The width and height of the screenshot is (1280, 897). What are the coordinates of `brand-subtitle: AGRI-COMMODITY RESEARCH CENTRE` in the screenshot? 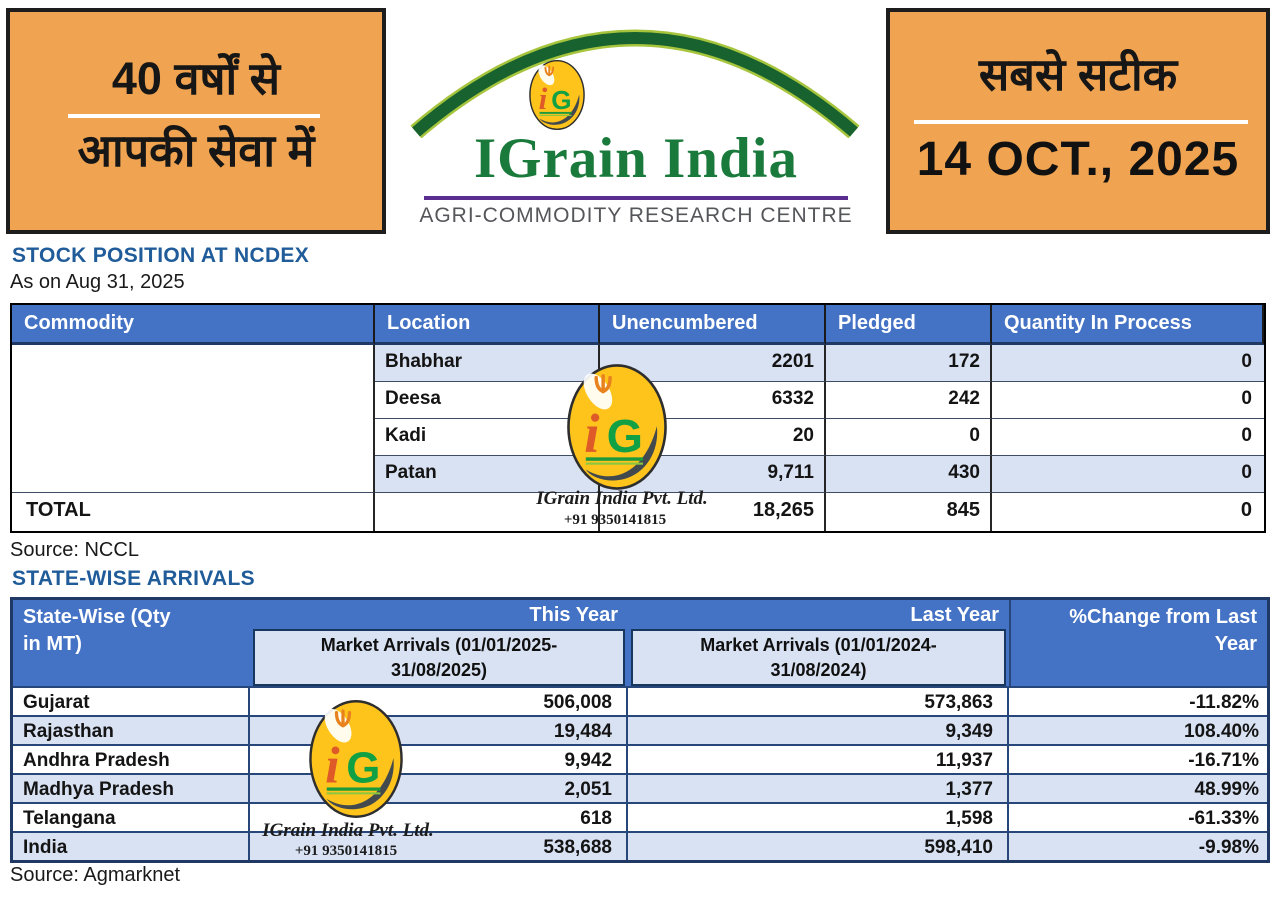 It's located at (636, 215).